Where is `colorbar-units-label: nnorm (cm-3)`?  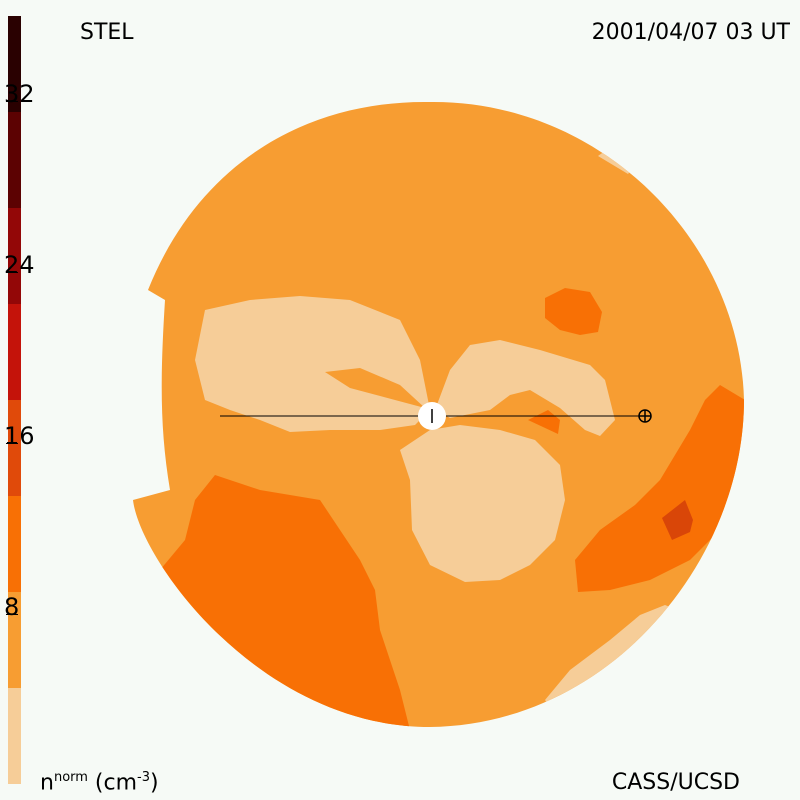
colorbar-units-label: nnorm (cm-3) is located at coordinates (99, 782).